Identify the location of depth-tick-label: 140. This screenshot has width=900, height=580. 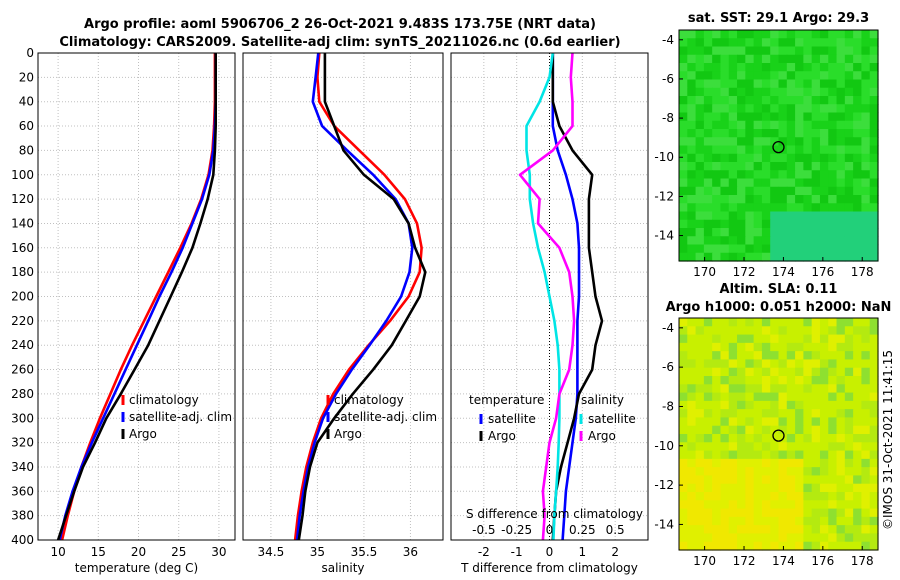
(22, 223).